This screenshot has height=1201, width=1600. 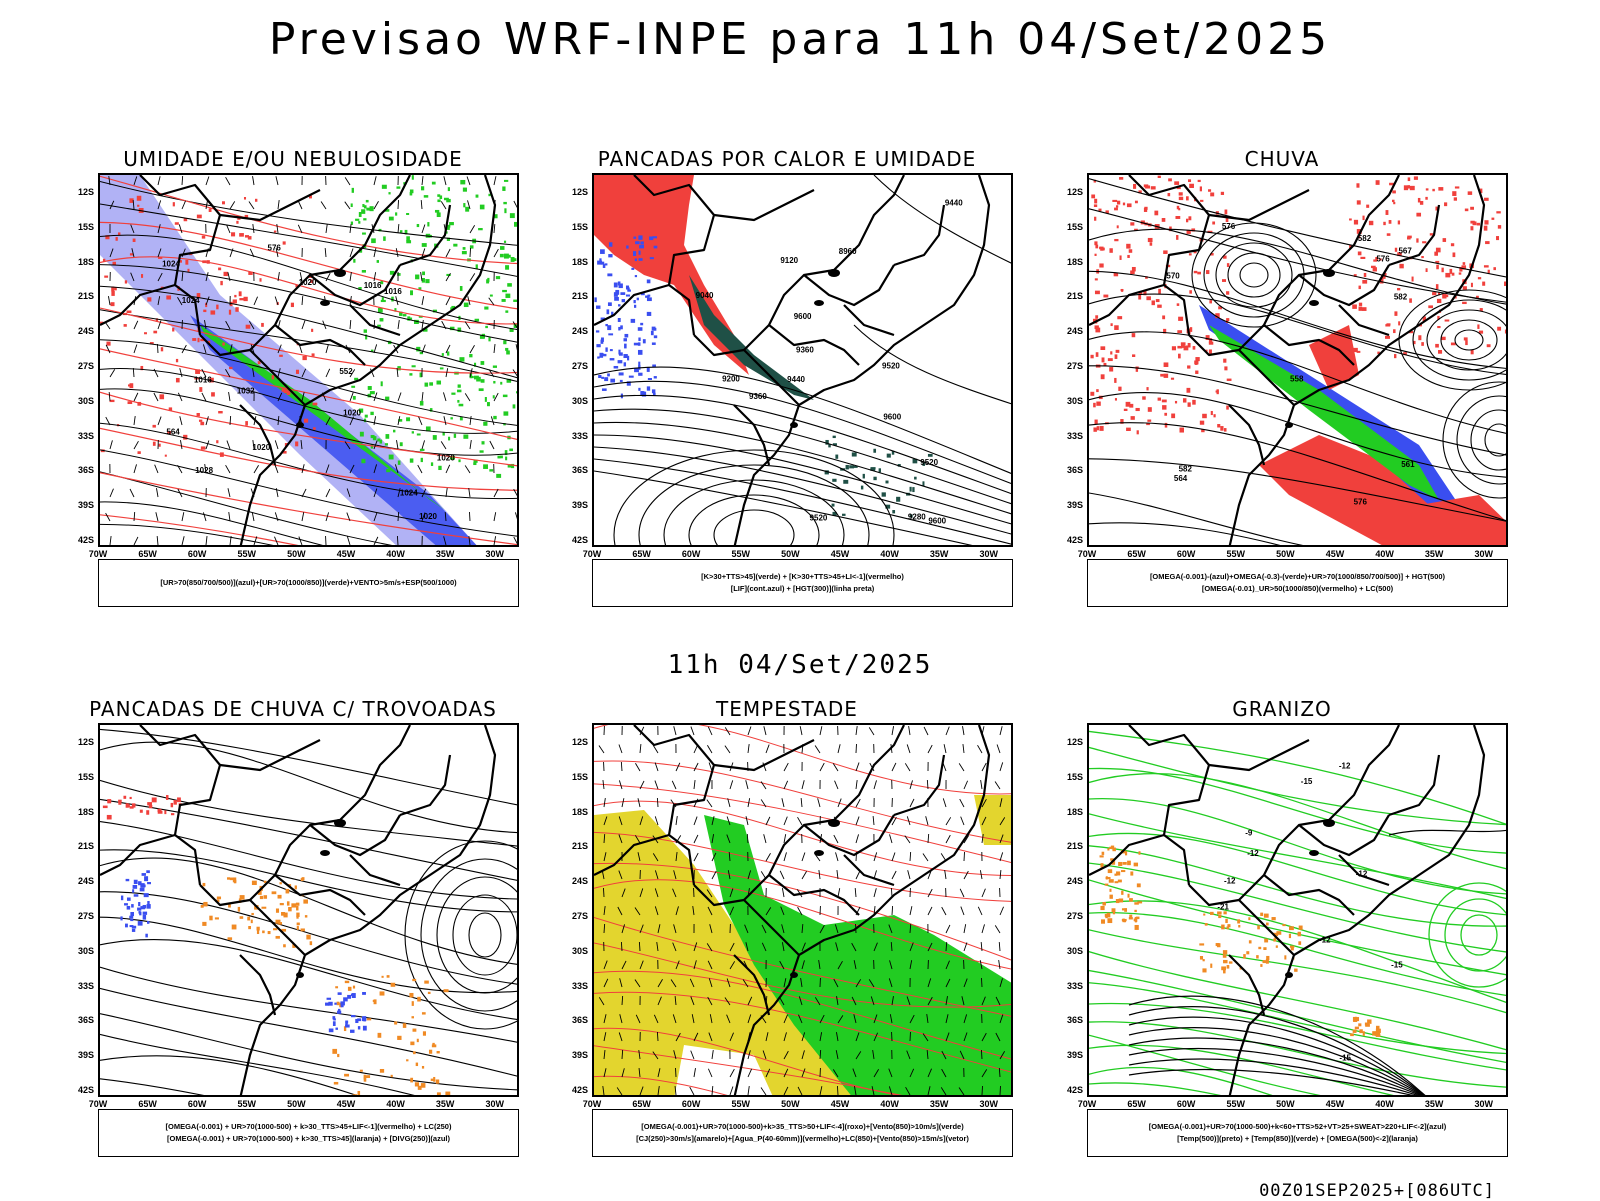 I want to click on contour-line, so click(x=309, y=787).